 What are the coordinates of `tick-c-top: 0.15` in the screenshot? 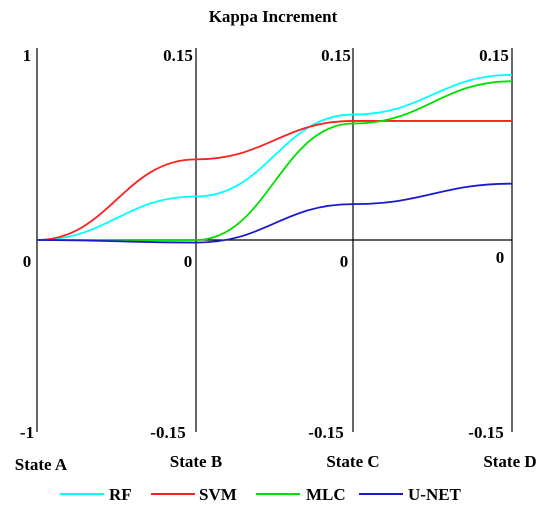 It's located at (336, 55).